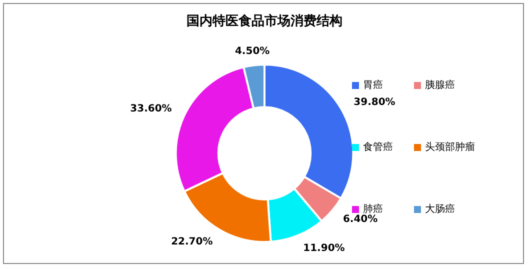 The width and height of the screenshot is (529, 269). What do you see at coordinates (252, 51) in the screenshot?
I see `data-label: 4.50%` at bounding box center [252, 51].